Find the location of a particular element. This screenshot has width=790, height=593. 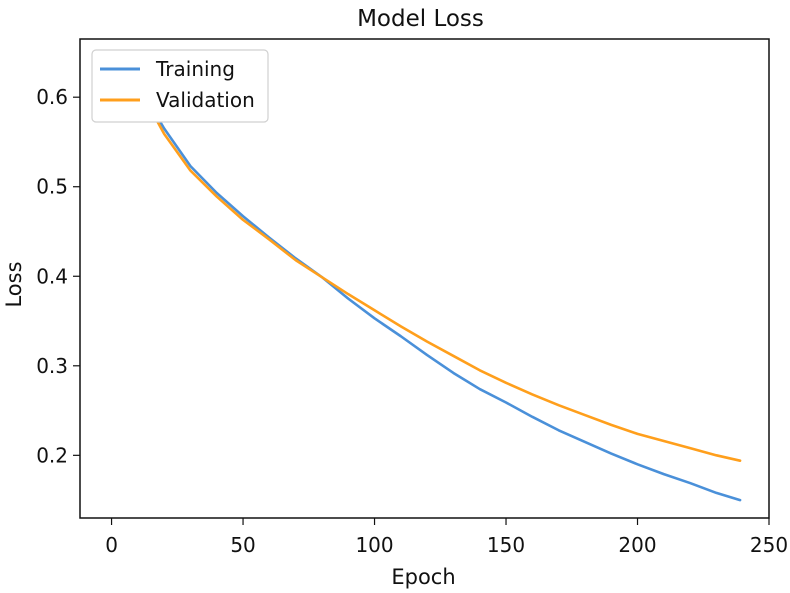

x-tick-label: 250 is located at coordinates (769, 545).